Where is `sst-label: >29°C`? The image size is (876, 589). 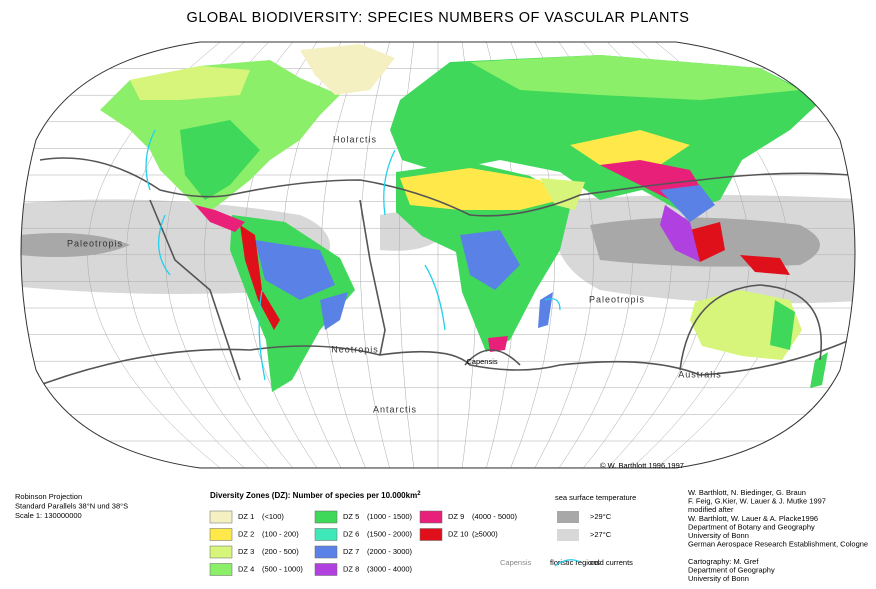
sst-label: >29°C is located at coordinates (601, 516).